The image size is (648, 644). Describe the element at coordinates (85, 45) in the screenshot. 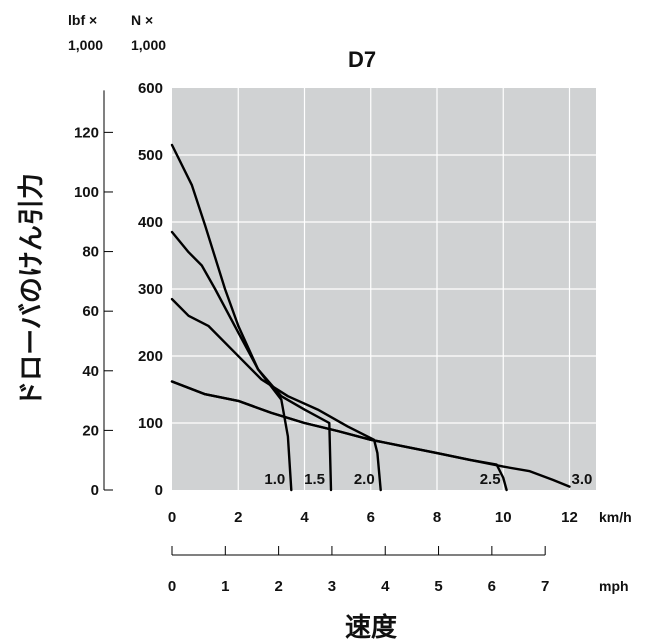

I see `unit-lbf-scale: 1,000` at that location.